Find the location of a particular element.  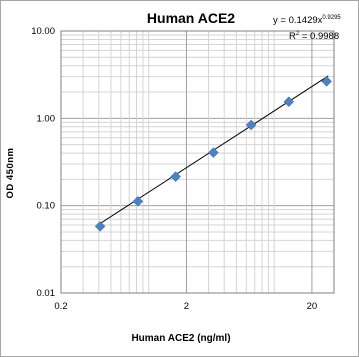

y-tick-labels: 0.01 0.10 1.00 10.00 is located at coordinates (43, 162).